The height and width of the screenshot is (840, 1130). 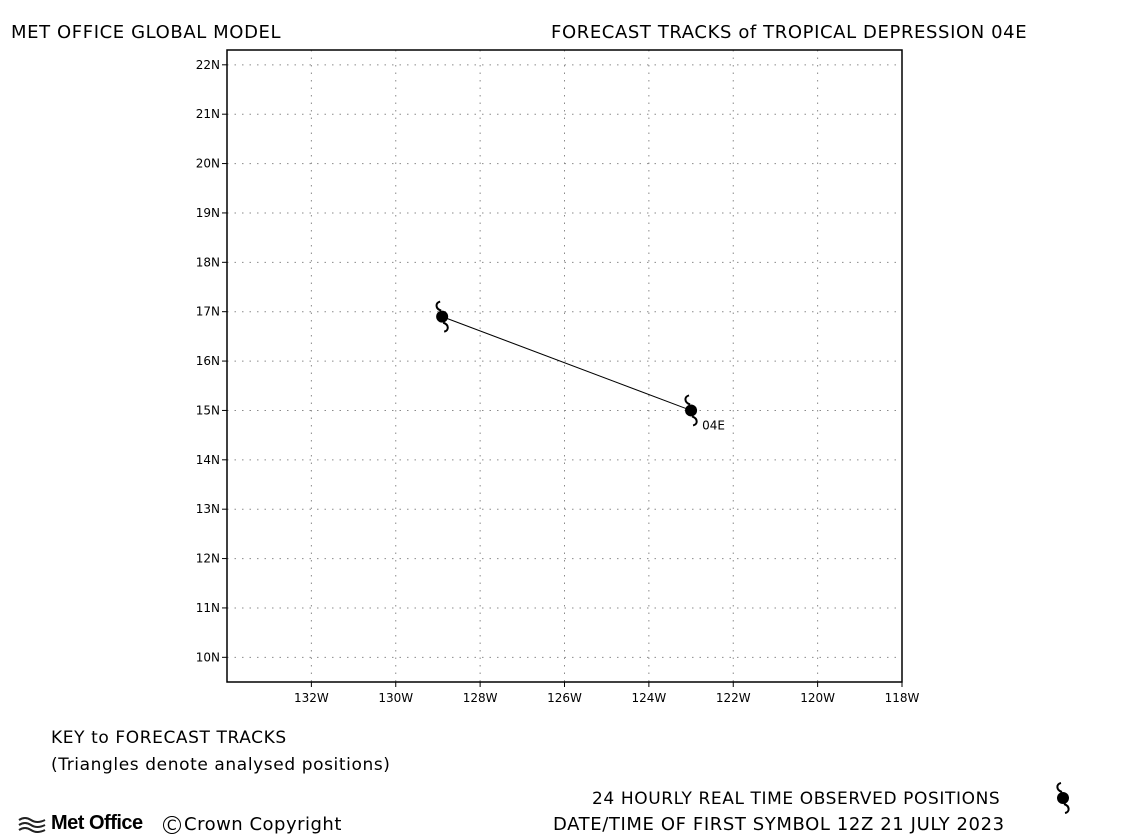 I want to click on copyright-icon: C, so click(x=172, y=824).